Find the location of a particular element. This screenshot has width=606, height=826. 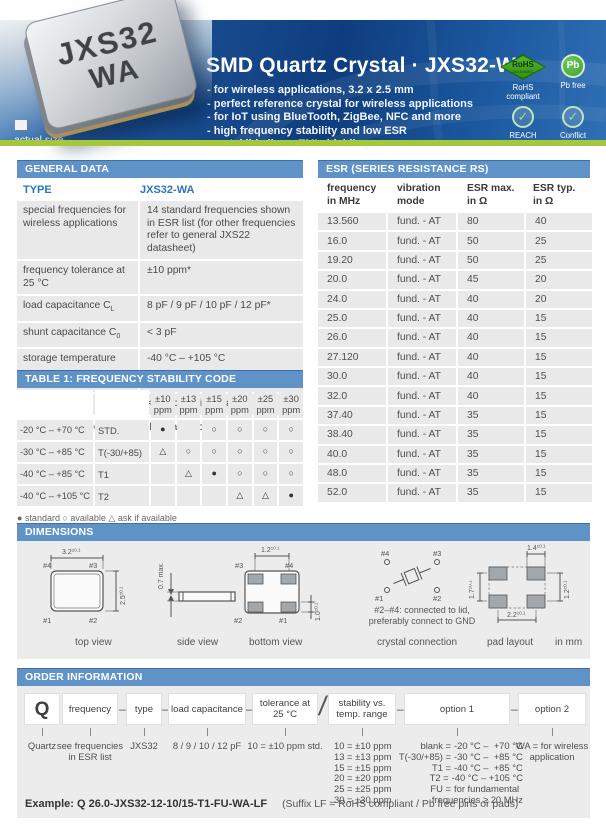

table-row: frequency tolerance at 25 °C ±10 ppm* is located at coordinates (160, 277).